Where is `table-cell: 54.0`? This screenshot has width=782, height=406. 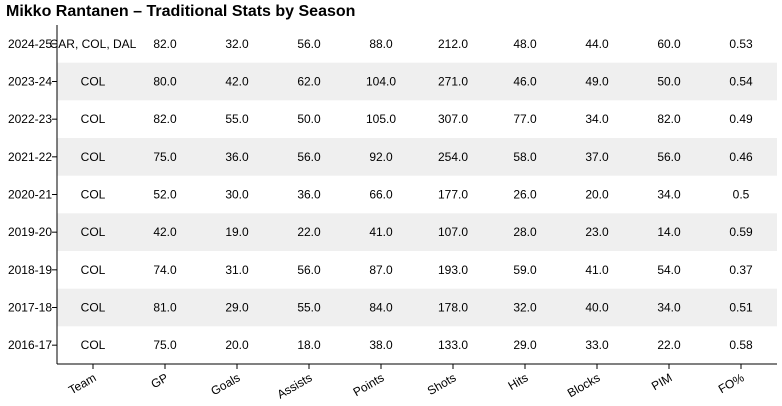 table-cell: 54.0 is located at coordinates (669, 270).